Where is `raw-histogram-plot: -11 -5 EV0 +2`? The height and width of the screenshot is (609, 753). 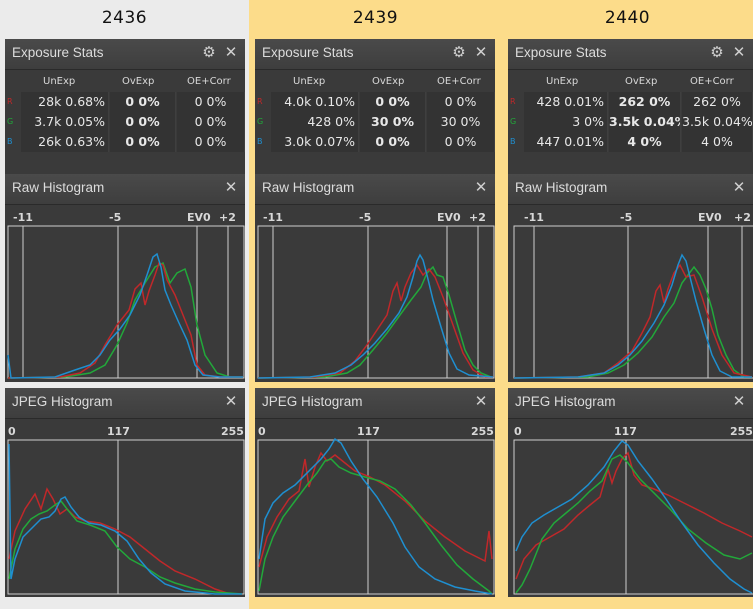
raw-histogram-plot: -11 -5 EV0 +2 is located at coordinates (125, 293).